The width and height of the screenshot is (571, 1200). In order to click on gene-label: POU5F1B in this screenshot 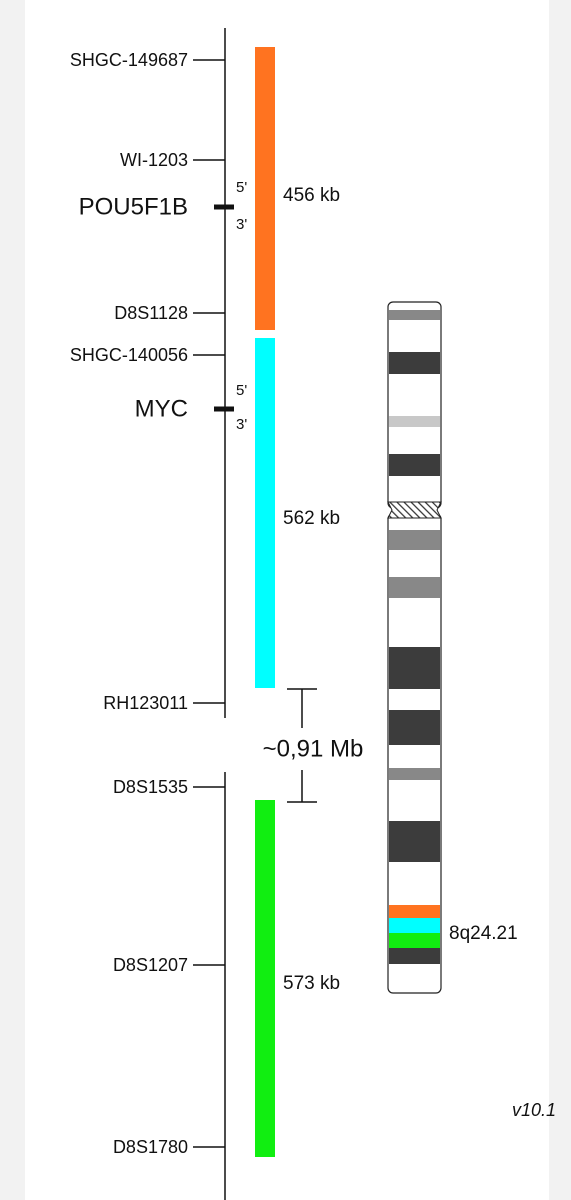, I will do `click(133, 206)`.